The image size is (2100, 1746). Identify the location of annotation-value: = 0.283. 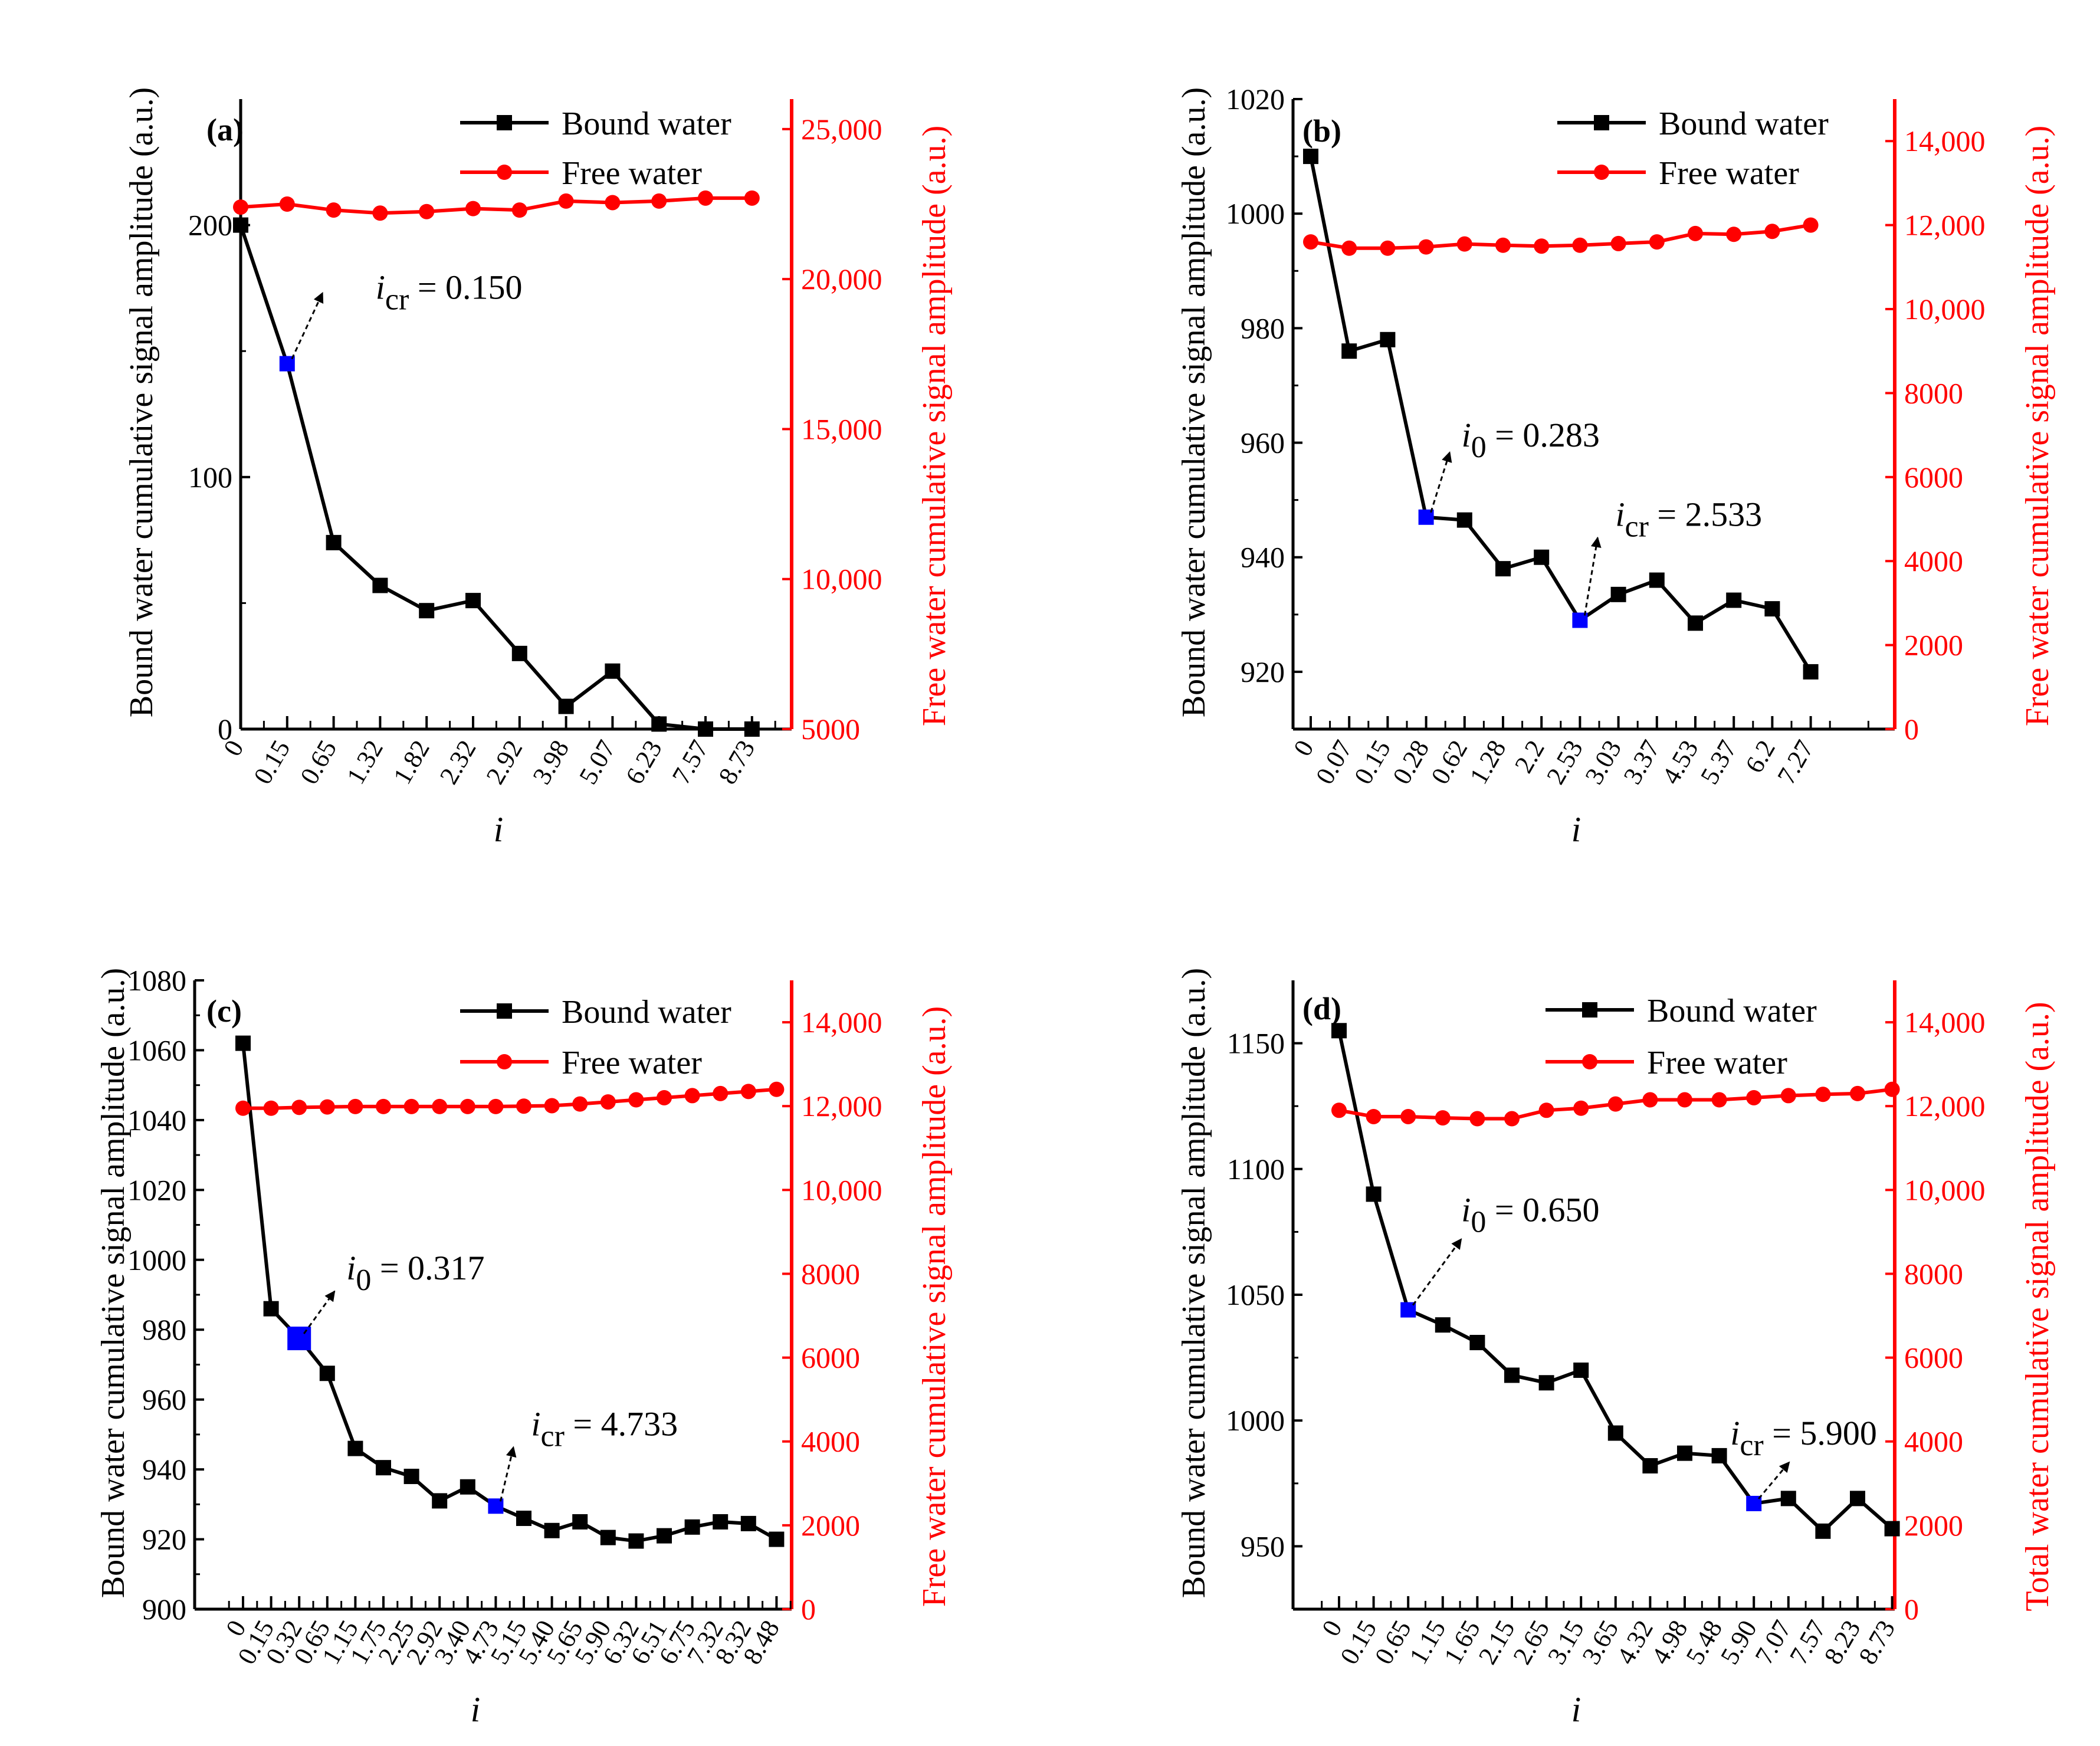
(1543, 435).